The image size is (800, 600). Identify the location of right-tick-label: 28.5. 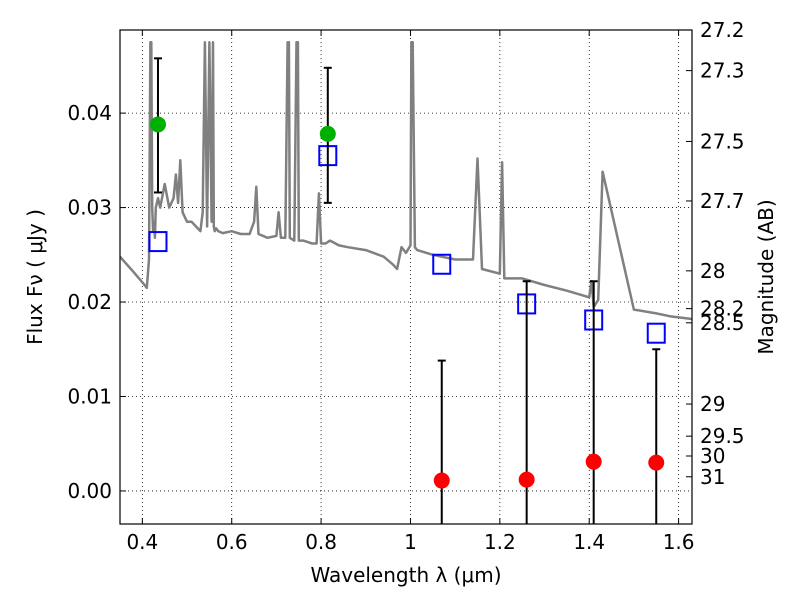
(722, 323).